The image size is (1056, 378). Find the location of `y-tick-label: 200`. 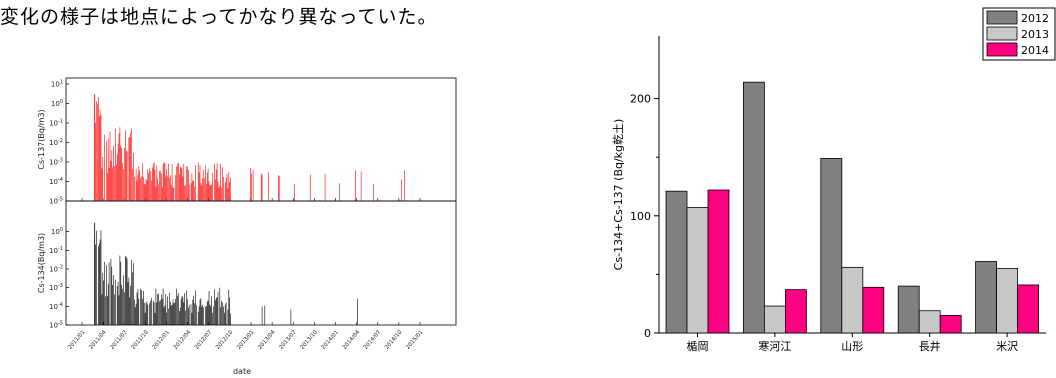

y-tick-label: 200 is located at coordinates (640, 99).